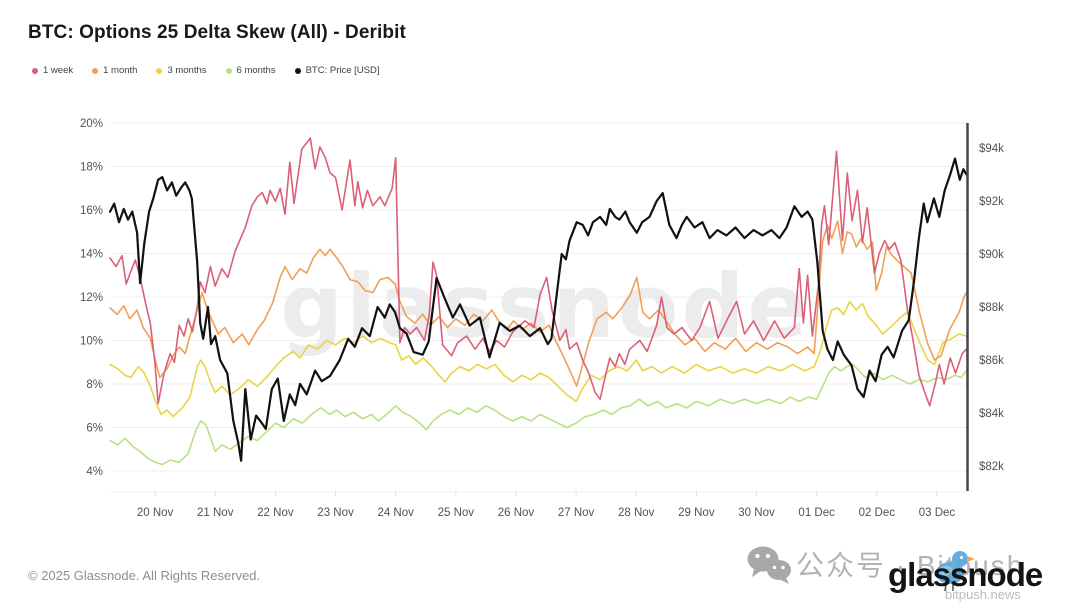  What do you see at coordinates (769, 565) in the screenshot?
I see `wechat-icon` at bounding box center [769, 565].